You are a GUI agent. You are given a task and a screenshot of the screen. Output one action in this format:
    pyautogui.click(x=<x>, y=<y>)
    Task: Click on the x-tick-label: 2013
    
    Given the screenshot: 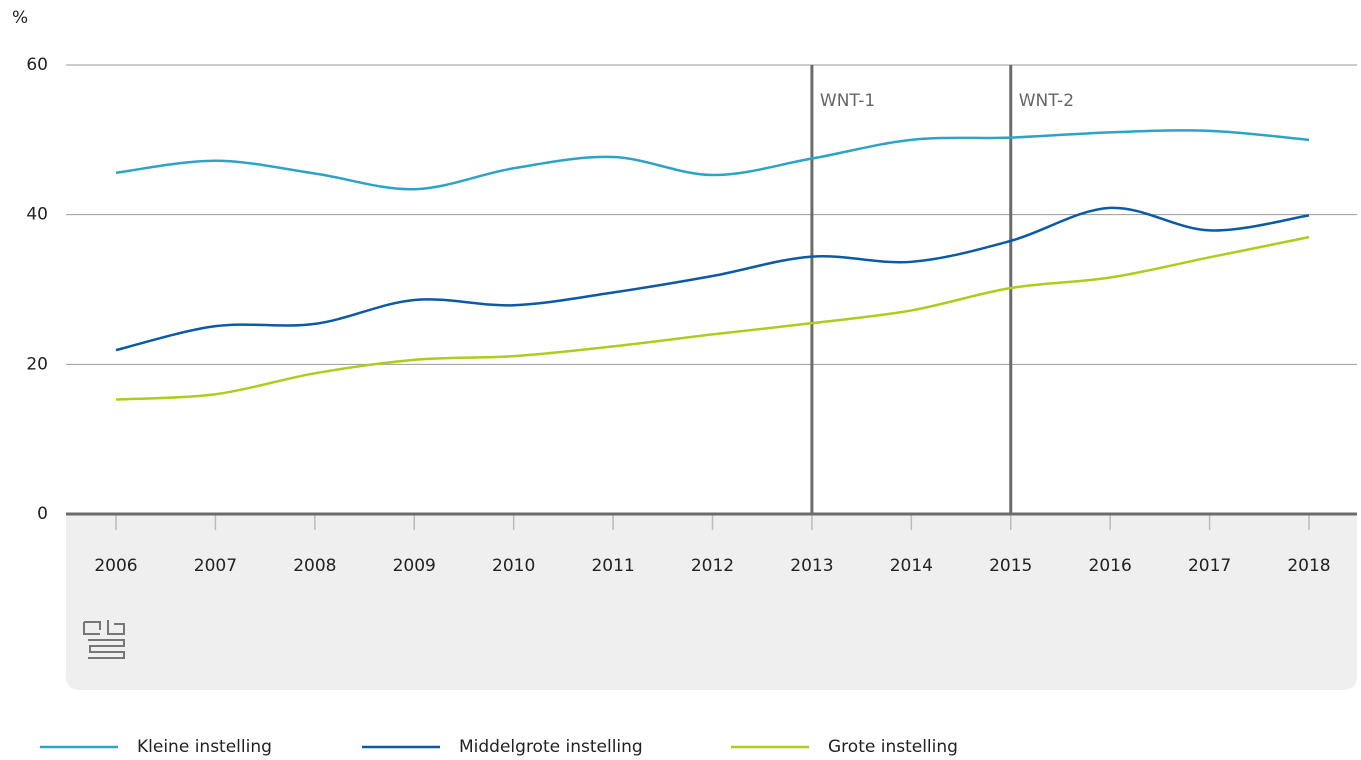 What is the action you would take?
    pyautogui.click(x=811, y=566)
    